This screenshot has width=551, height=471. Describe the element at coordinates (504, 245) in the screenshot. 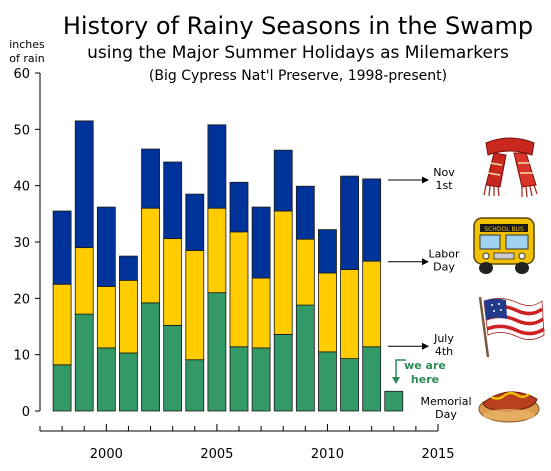

I see `school-bus-icon: SCHOOL BUS` at that location.